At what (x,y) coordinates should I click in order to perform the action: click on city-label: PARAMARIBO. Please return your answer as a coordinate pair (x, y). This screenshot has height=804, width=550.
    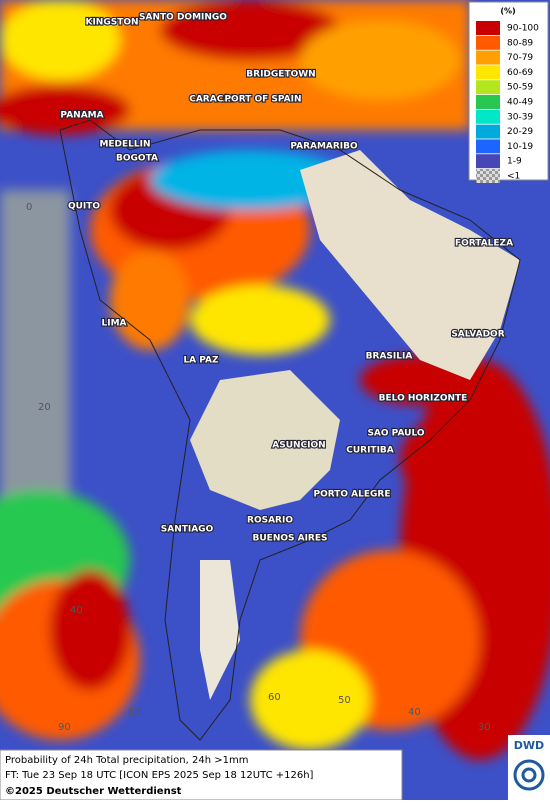
    Looking at the image, I should click on (324, 147).